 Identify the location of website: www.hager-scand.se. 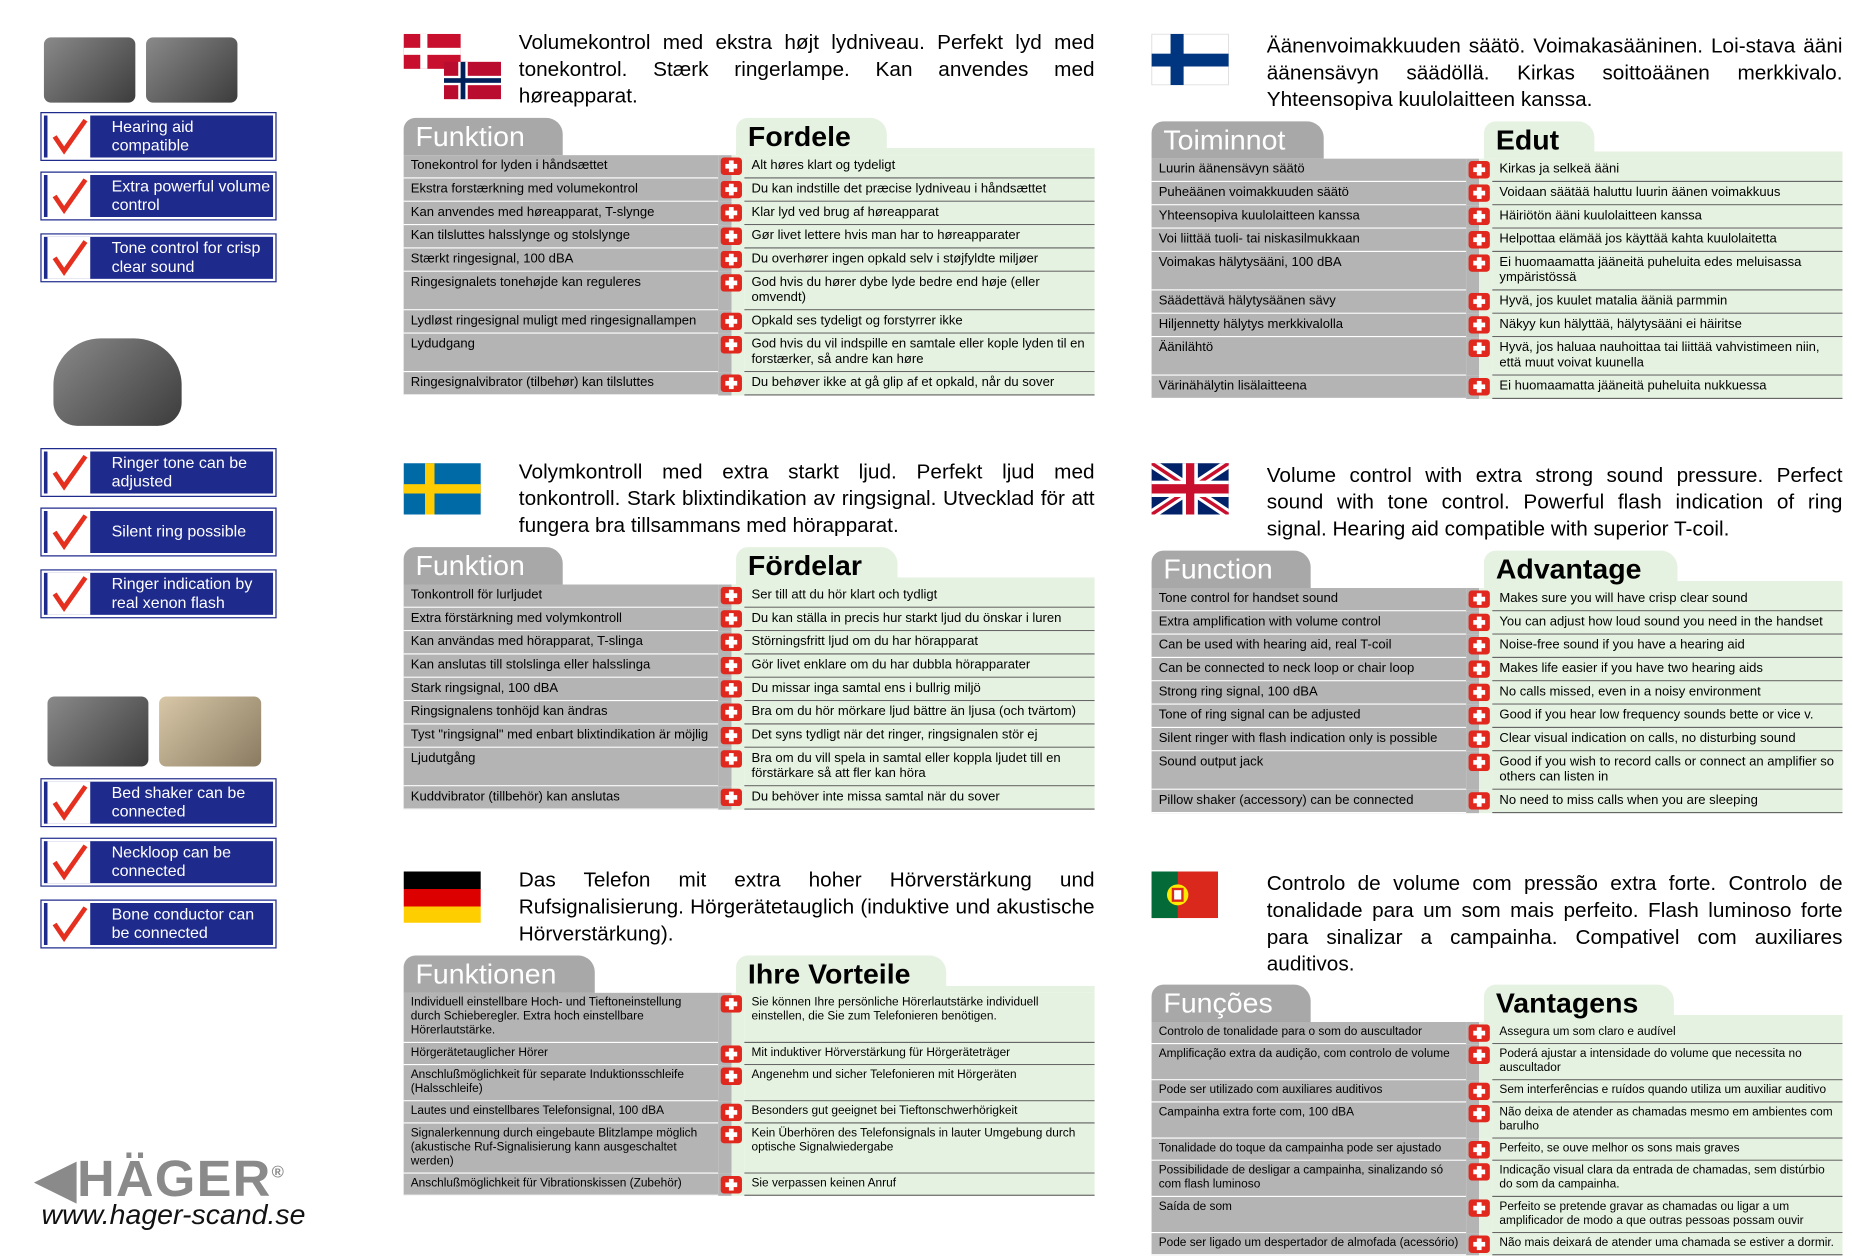
(173, 1215).